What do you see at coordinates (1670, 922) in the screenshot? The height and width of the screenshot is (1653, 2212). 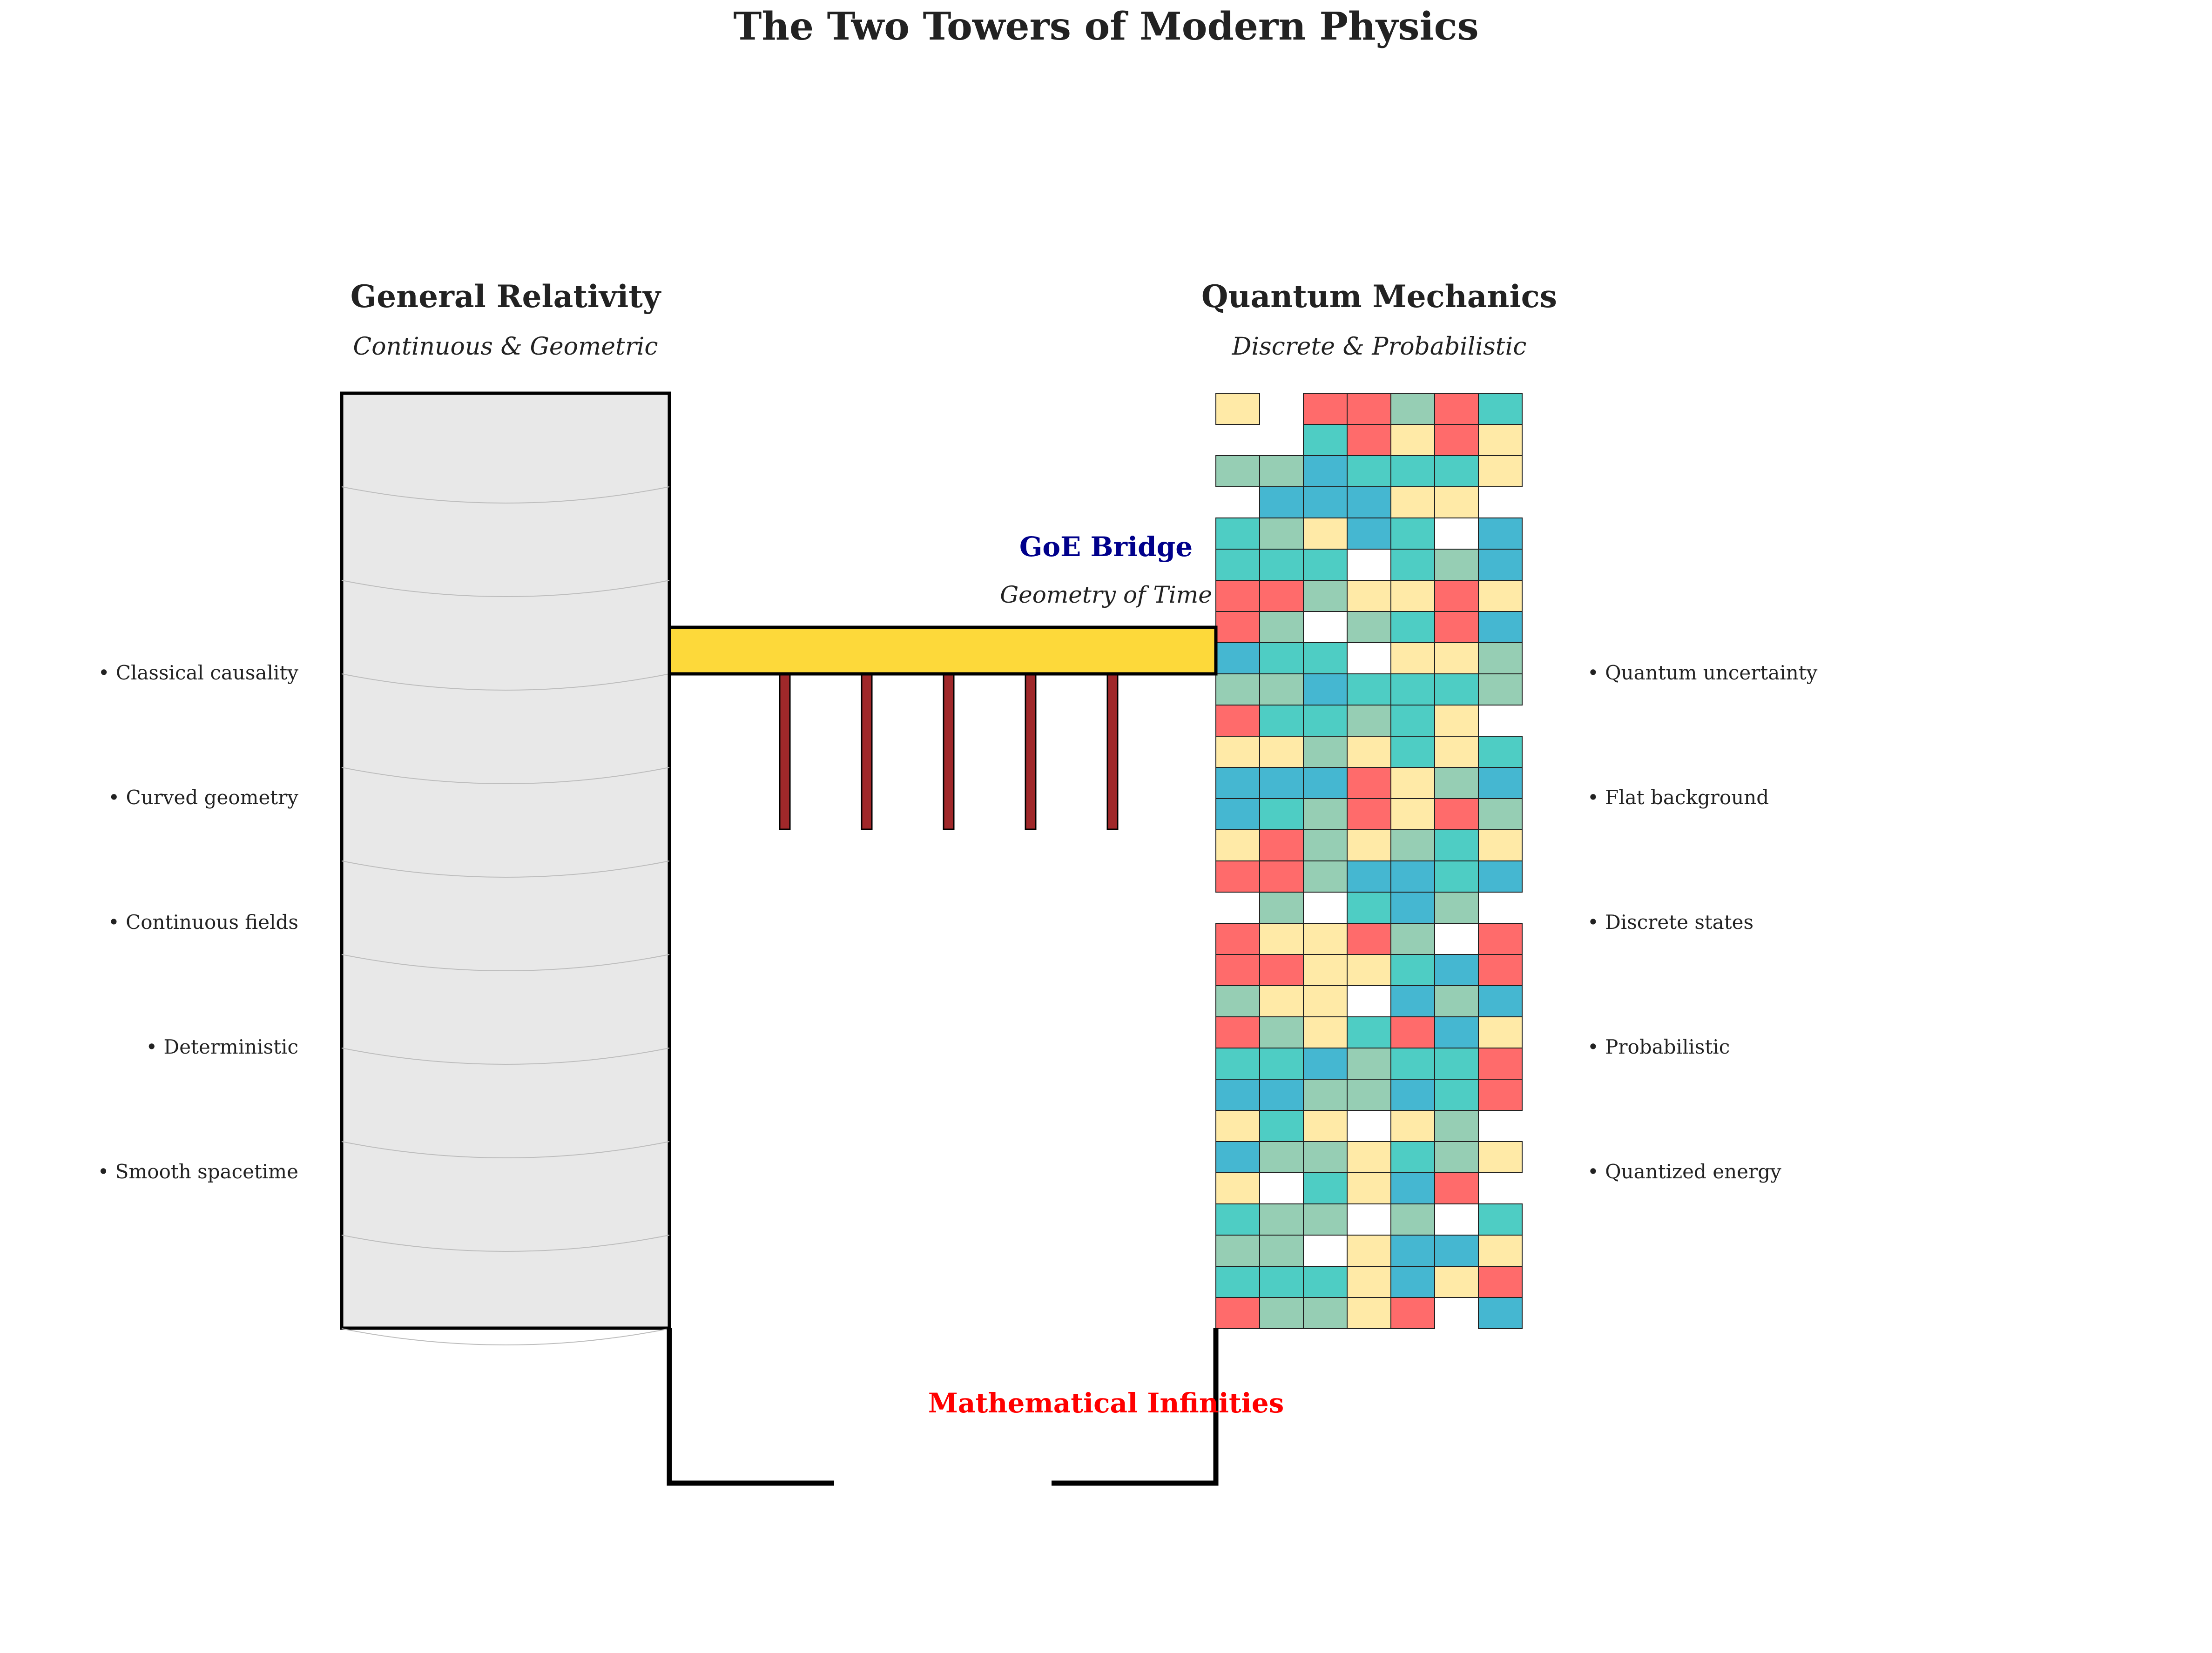 I see `right-property-3: • Discrete states` at bounding box center [1670, 922].